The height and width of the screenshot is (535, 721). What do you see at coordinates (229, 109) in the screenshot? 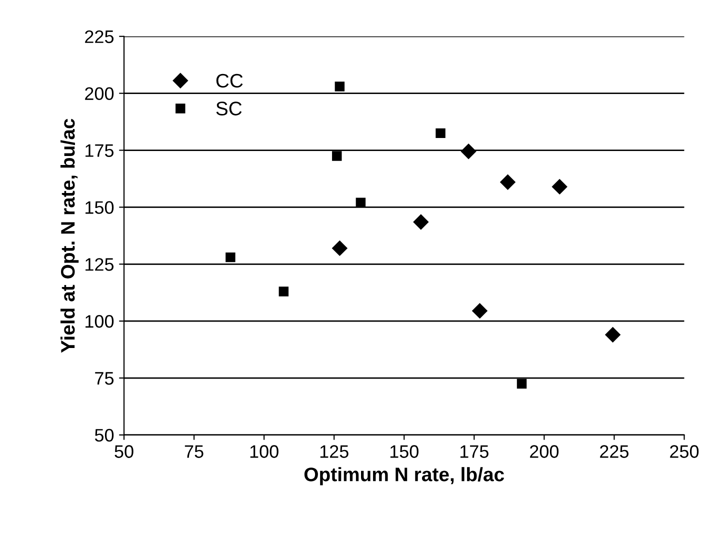
I see `legend-label: SC` at bounding box center [229, 109].